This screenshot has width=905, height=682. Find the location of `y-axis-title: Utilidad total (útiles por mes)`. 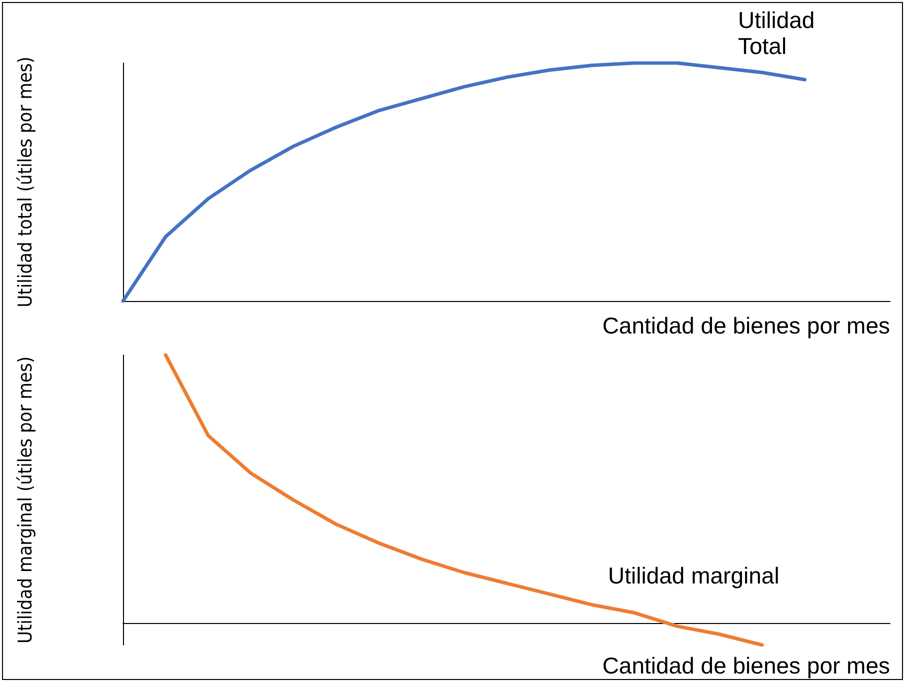

y-axis-title: Utilidad total (útiles por mes) is located at coordinates (25, 182).